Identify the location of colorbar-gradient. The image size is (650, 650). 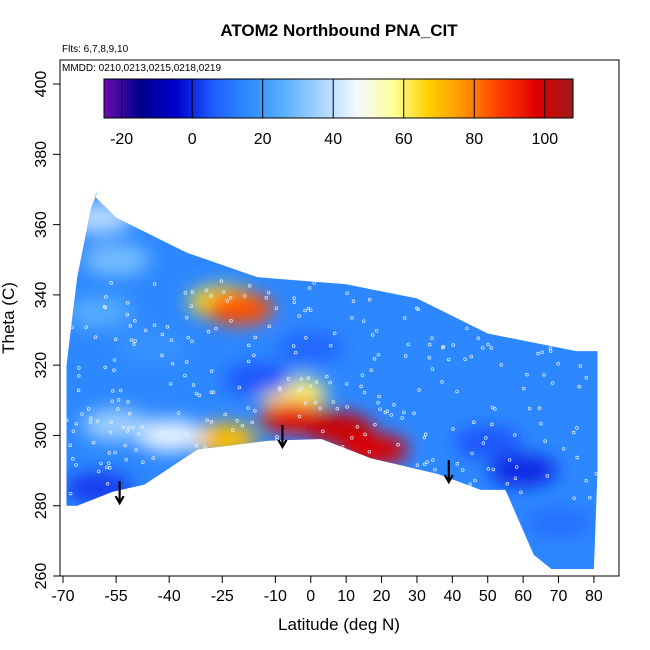
(338, 98).